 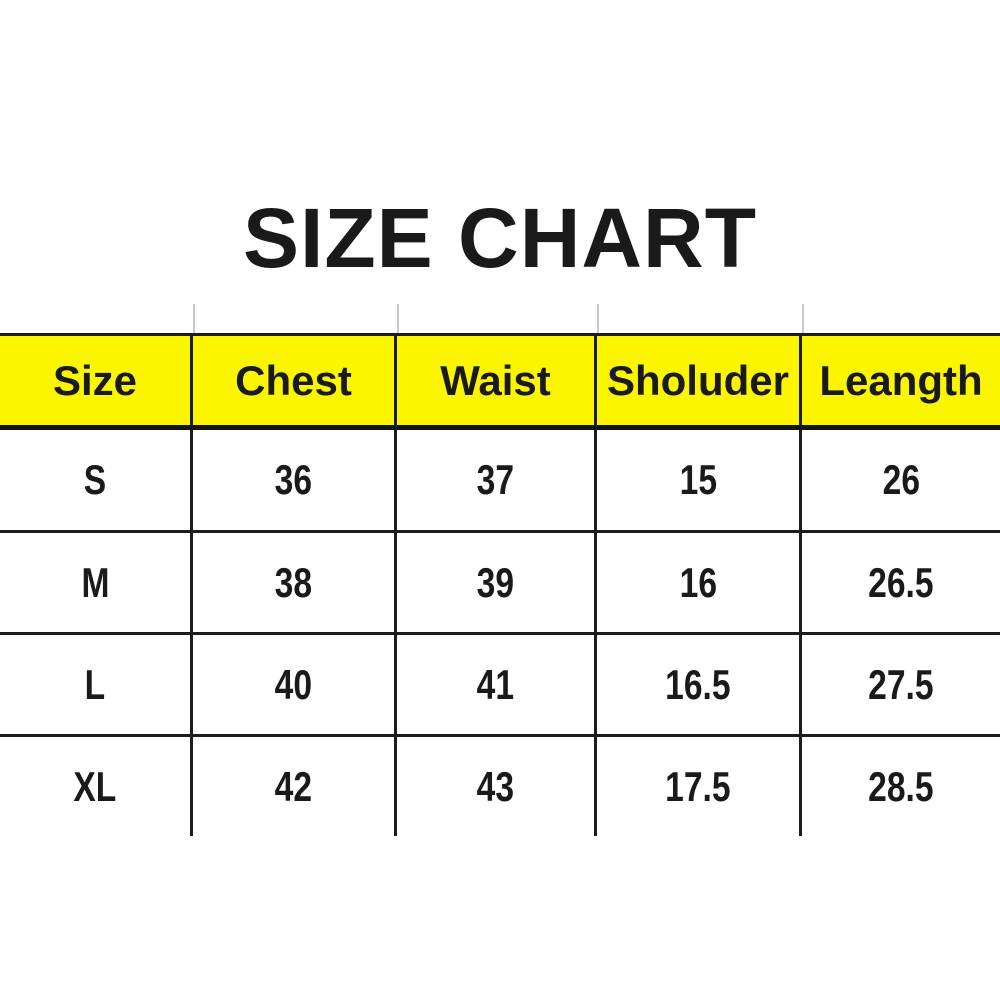 I want to click on length-value: 27.5, so click(x=901, y=684).